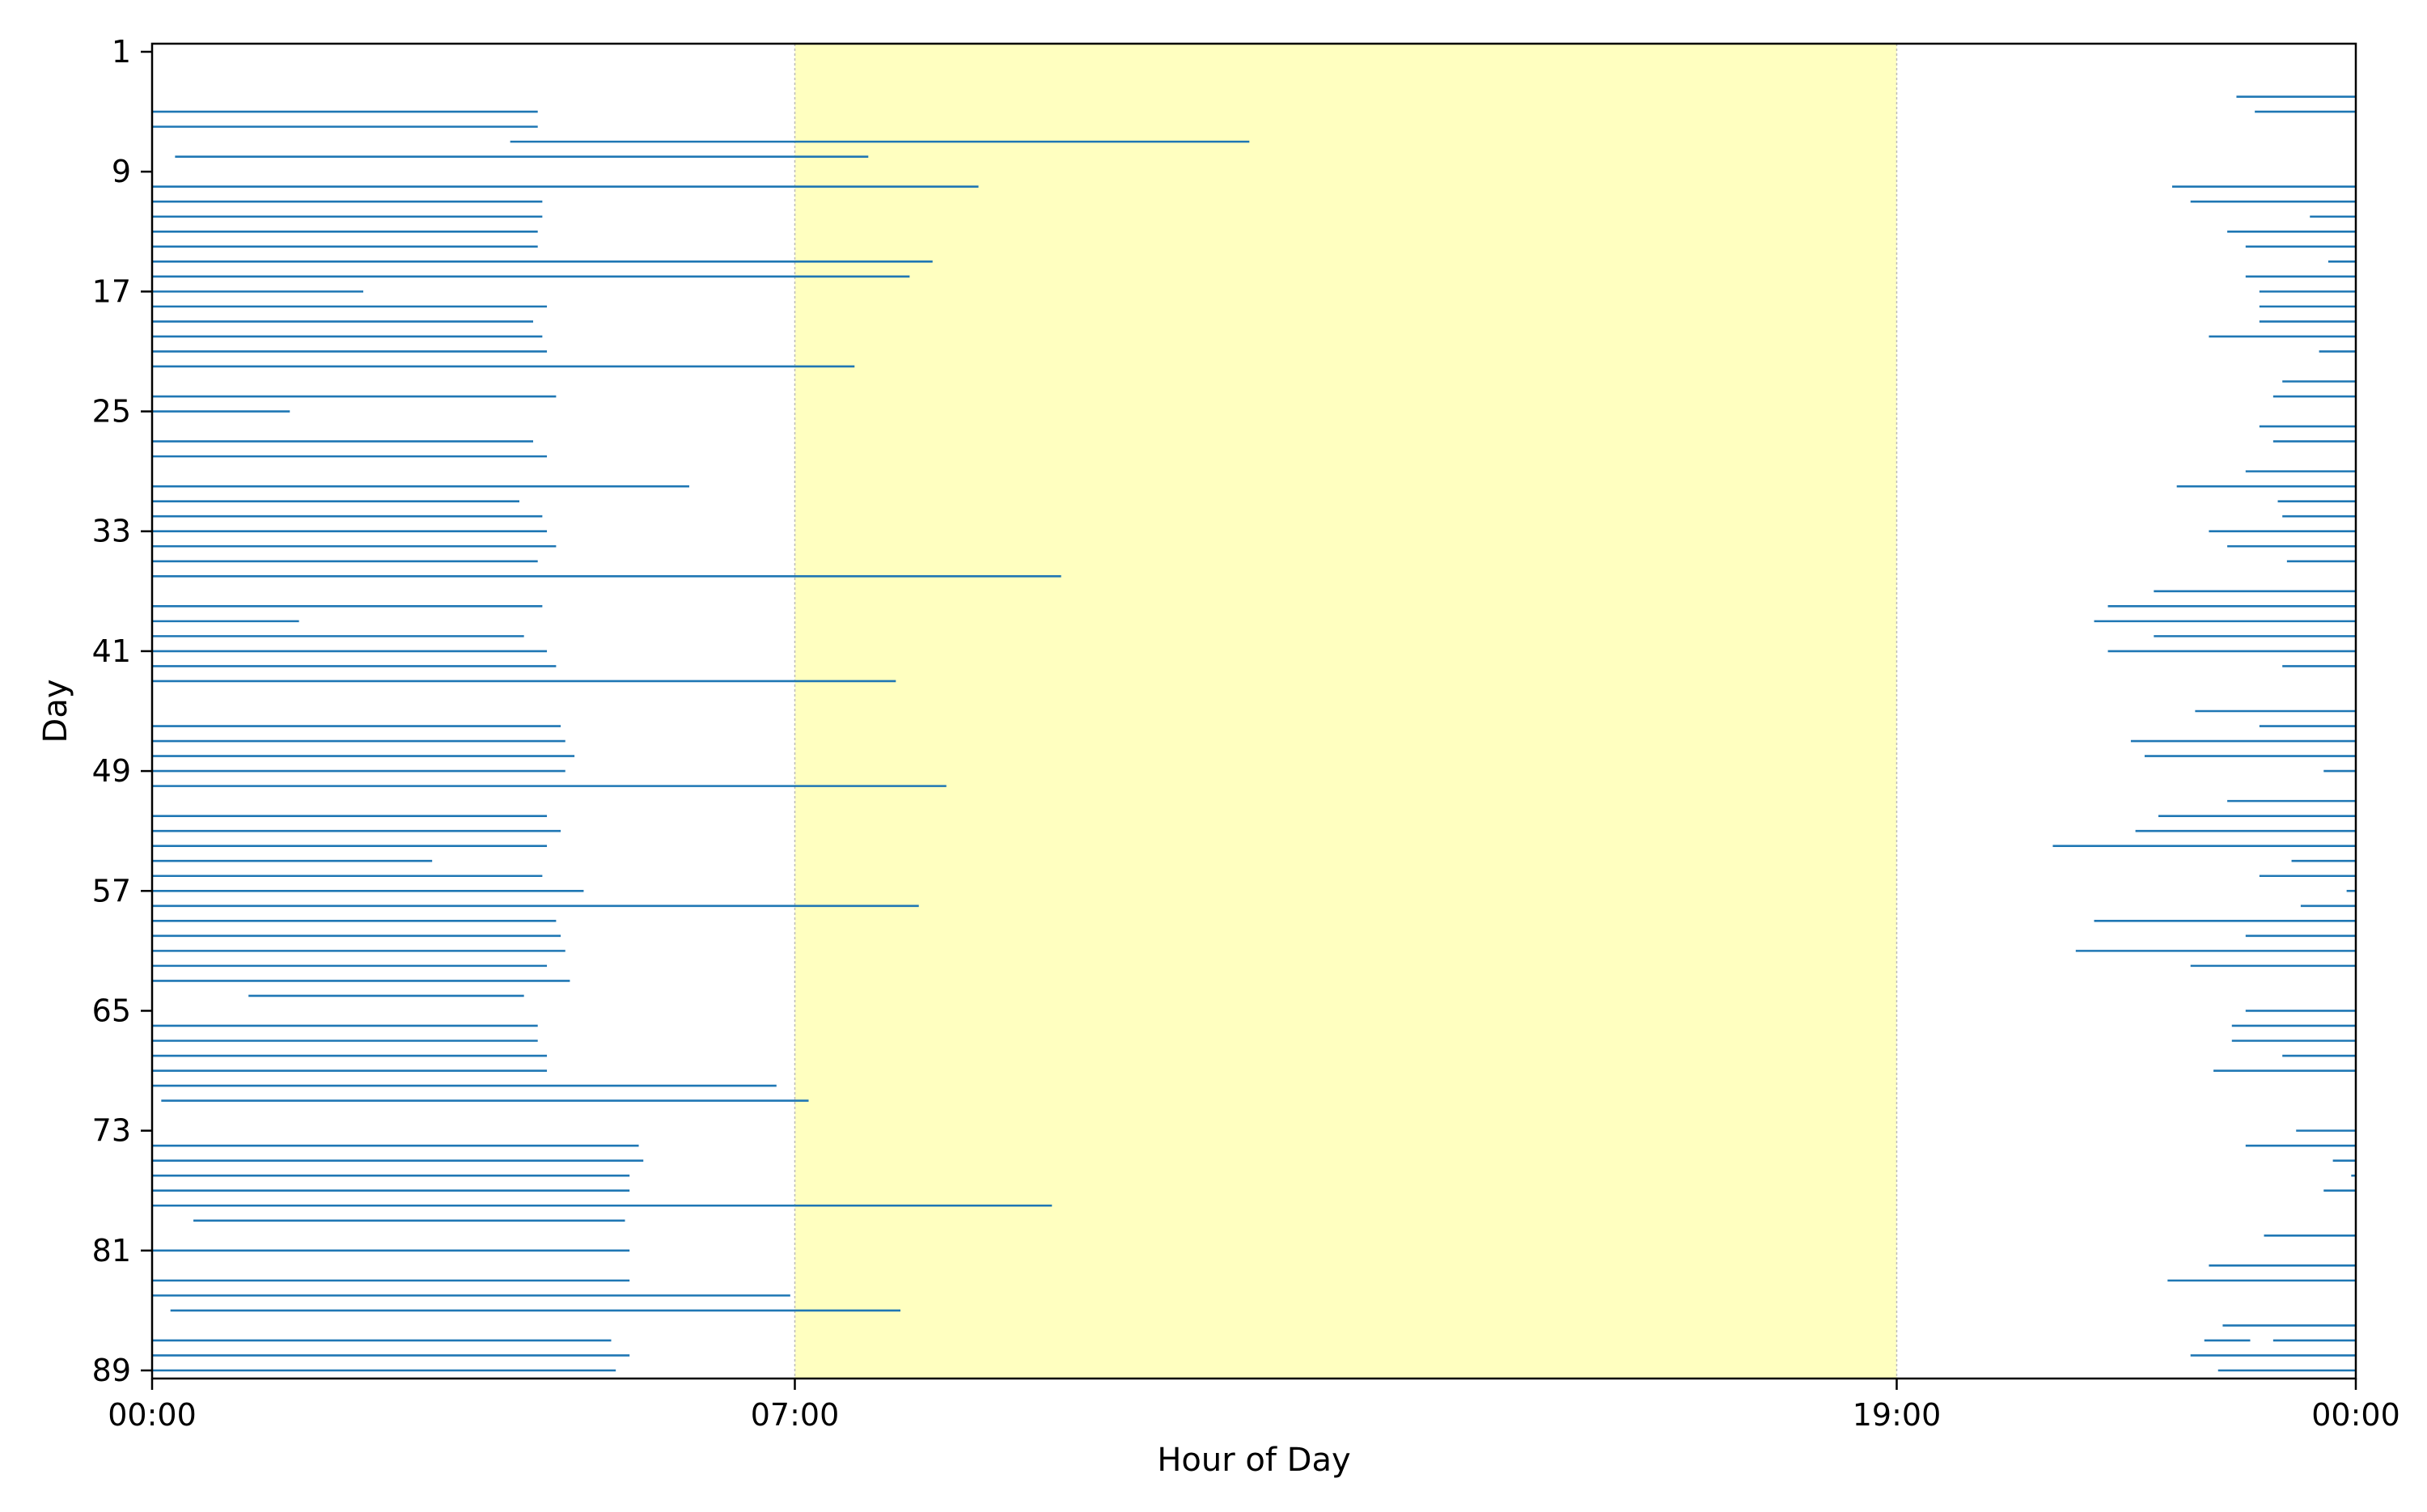  Describe the element at coordinates (112, 1250) in the screenshot. I see `y-tick-label: 81` at that location.